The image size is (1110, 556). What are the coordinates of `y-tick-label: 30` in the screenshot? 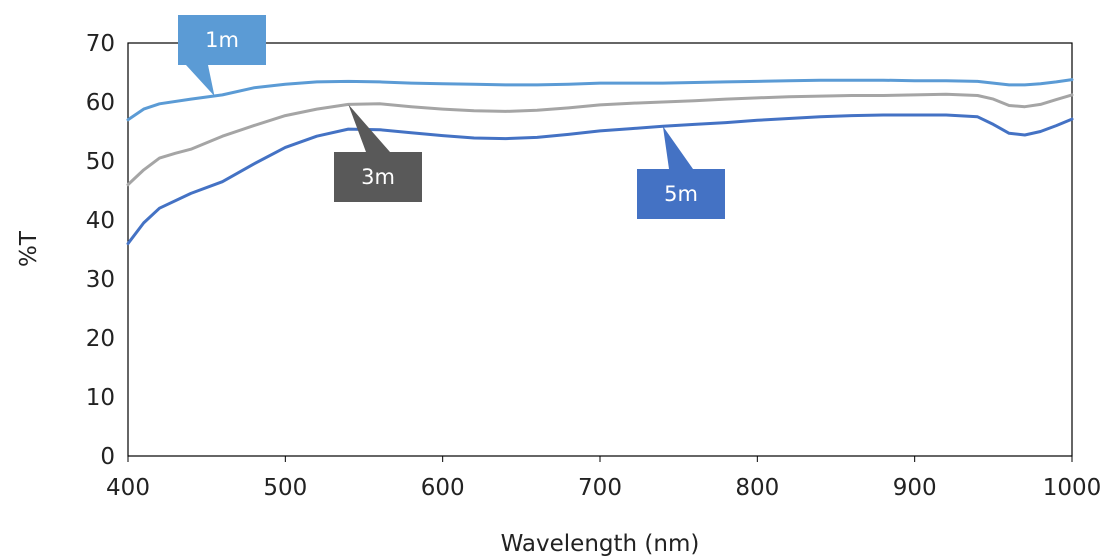 It's located at (100, 280).